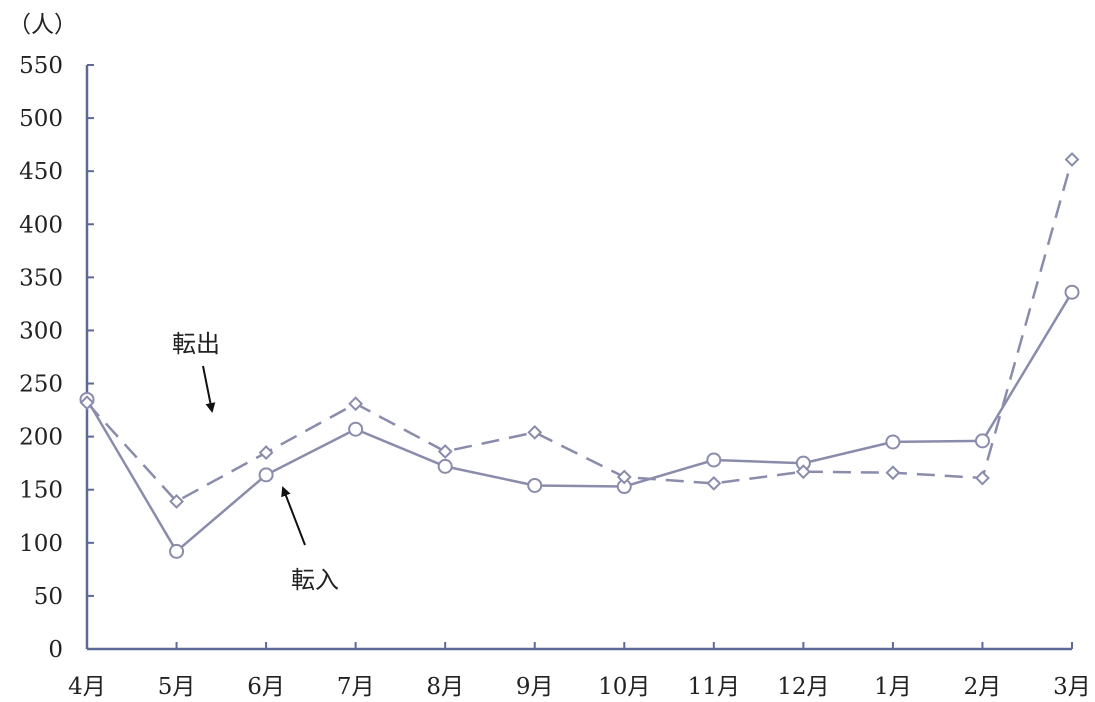  Describe the element at coordinates (266, 687) in the screenshot. I see `x-tick-label: 6月` at that location.